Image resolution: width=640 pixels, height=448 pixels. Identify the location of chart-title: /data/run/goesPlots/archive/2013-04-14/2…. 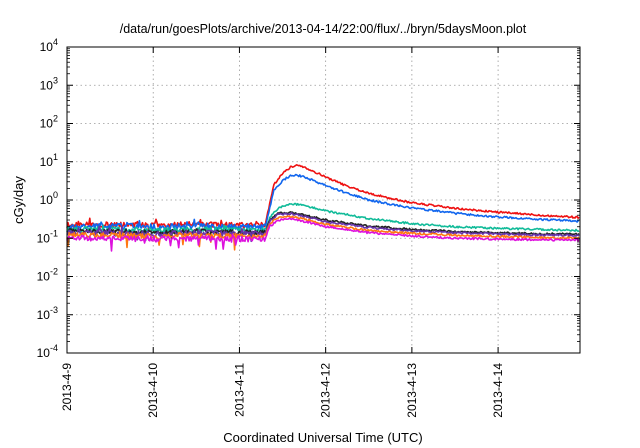
(323, 29).